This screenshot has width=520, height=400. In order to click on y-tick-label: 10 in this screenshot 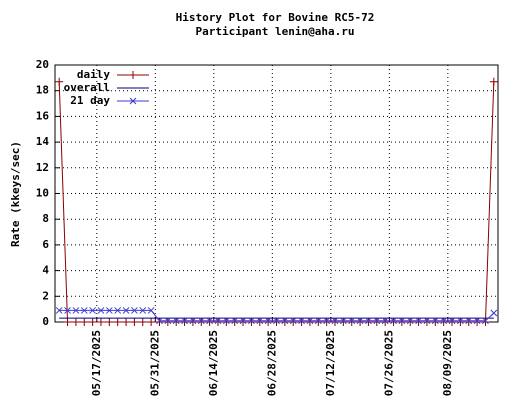, I will do `click(42, 193)`.